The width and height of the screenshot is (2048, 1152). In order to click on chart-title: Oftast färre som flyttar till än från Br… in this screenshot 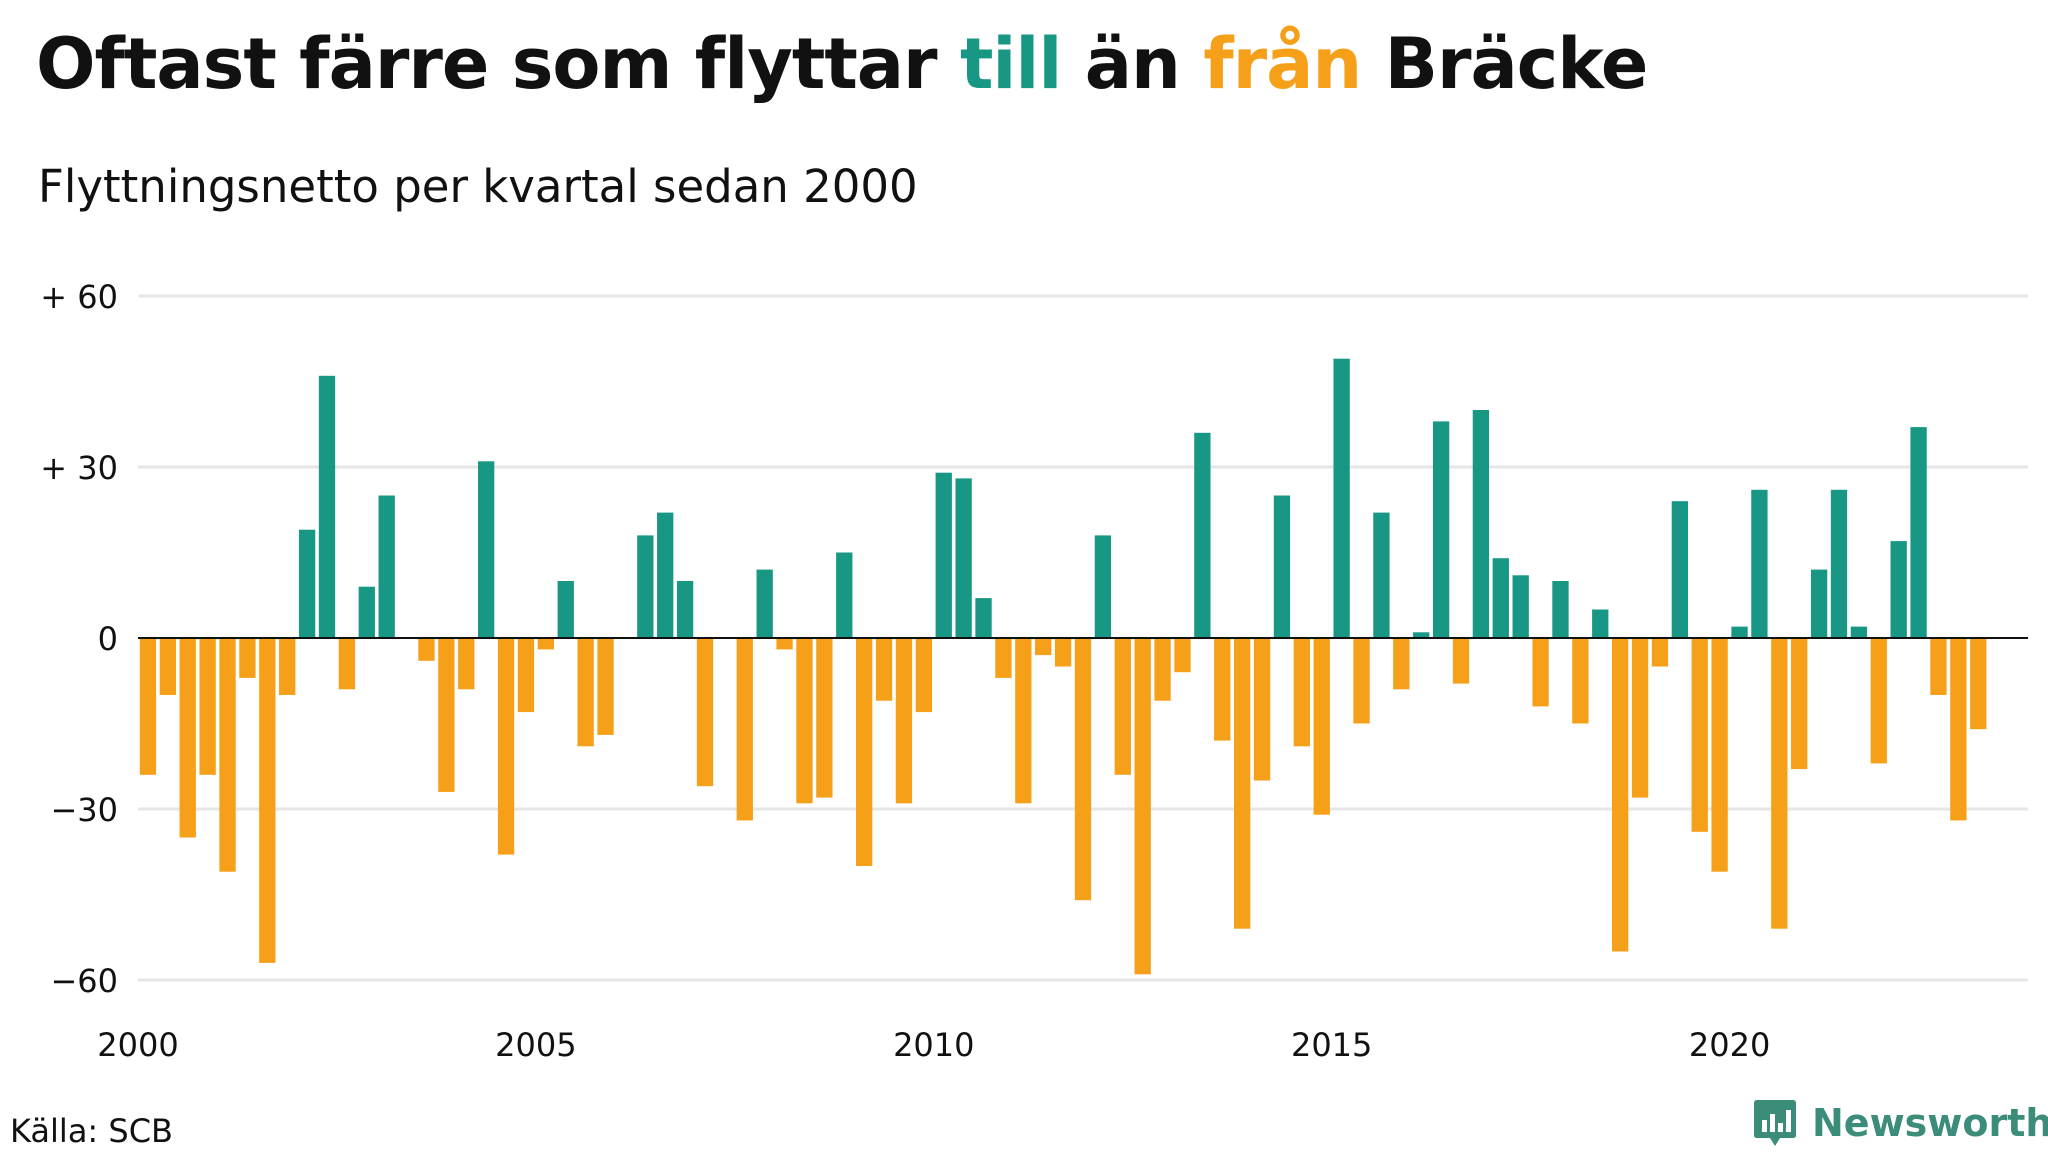, I will do `click(842, 64)`.